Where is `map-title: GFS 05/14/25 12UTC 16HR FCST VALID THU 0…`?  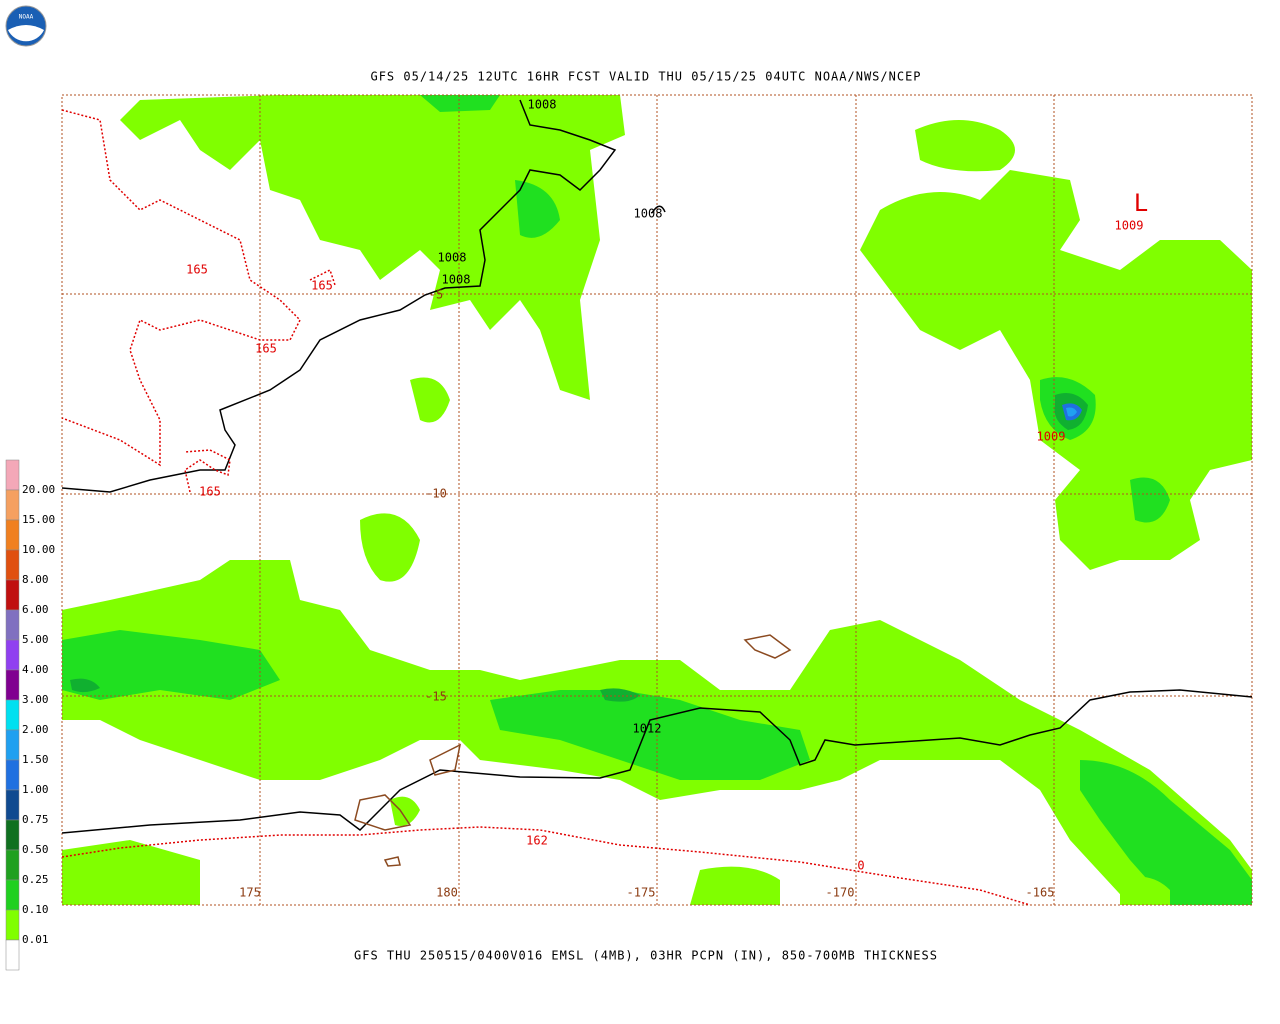 map-title: GFS 05/14/25 12UTC 16HR FCST VALID THU 0… is located at coordinates (645, 77).